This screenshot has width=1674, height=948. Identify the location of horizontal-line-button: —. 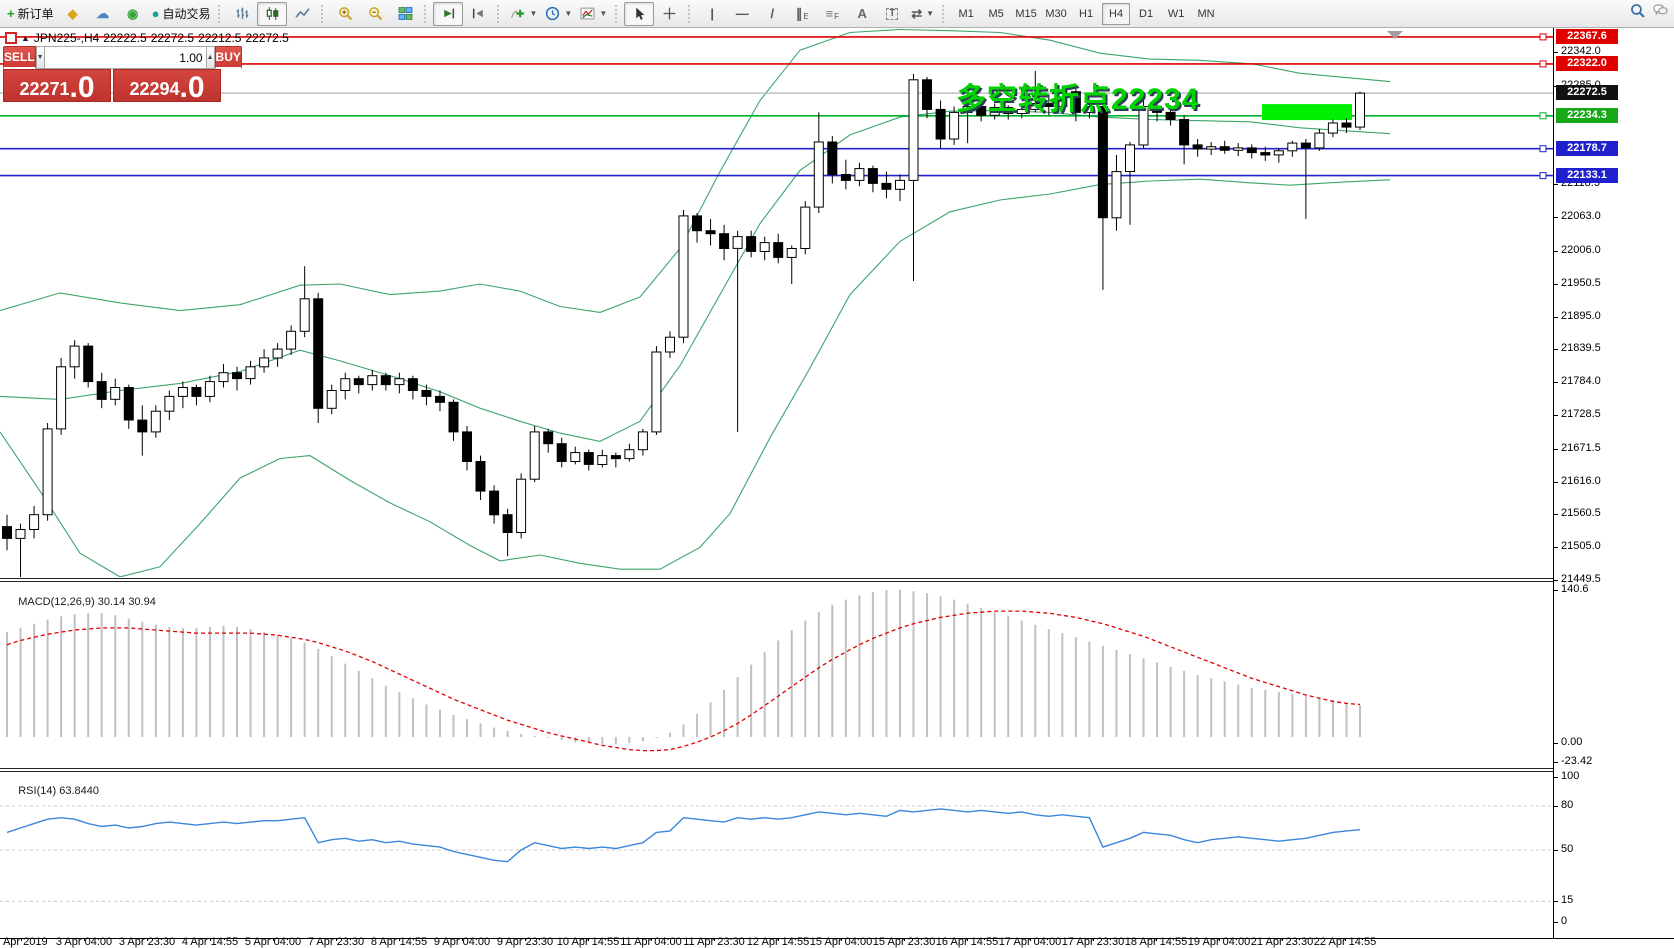
(742, 14).